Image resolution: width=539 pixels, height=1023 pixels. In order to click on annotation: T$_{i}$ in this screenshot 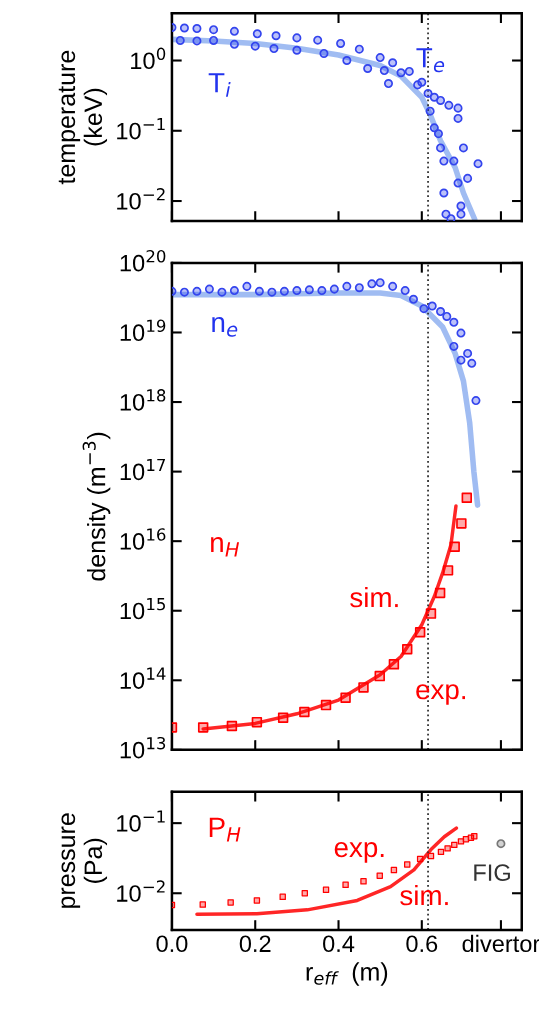, I will do `click(219, 85)`.